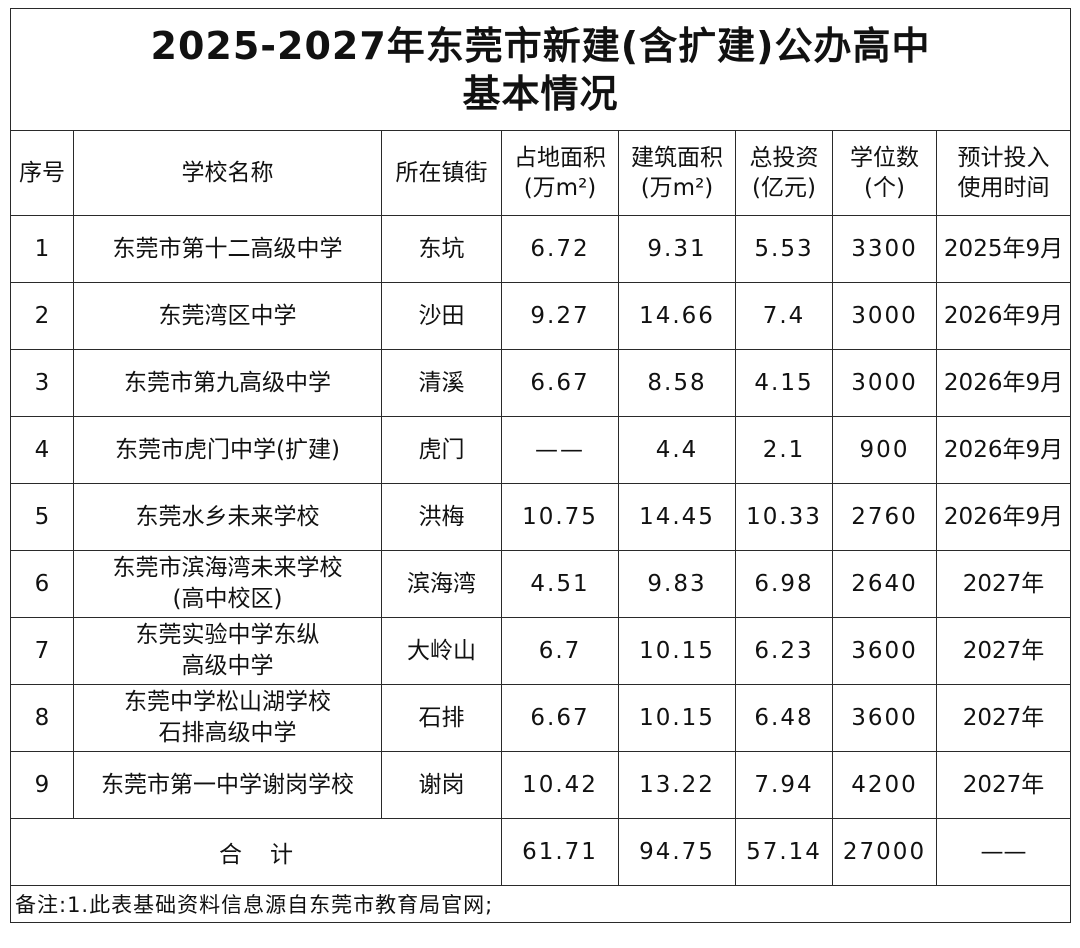 This screenshot has width=1080, height=948. What do you see at coordinates (884, 718) in the screenshot?
I see `cell-seats: 3600` at bounding box center [884, 718].